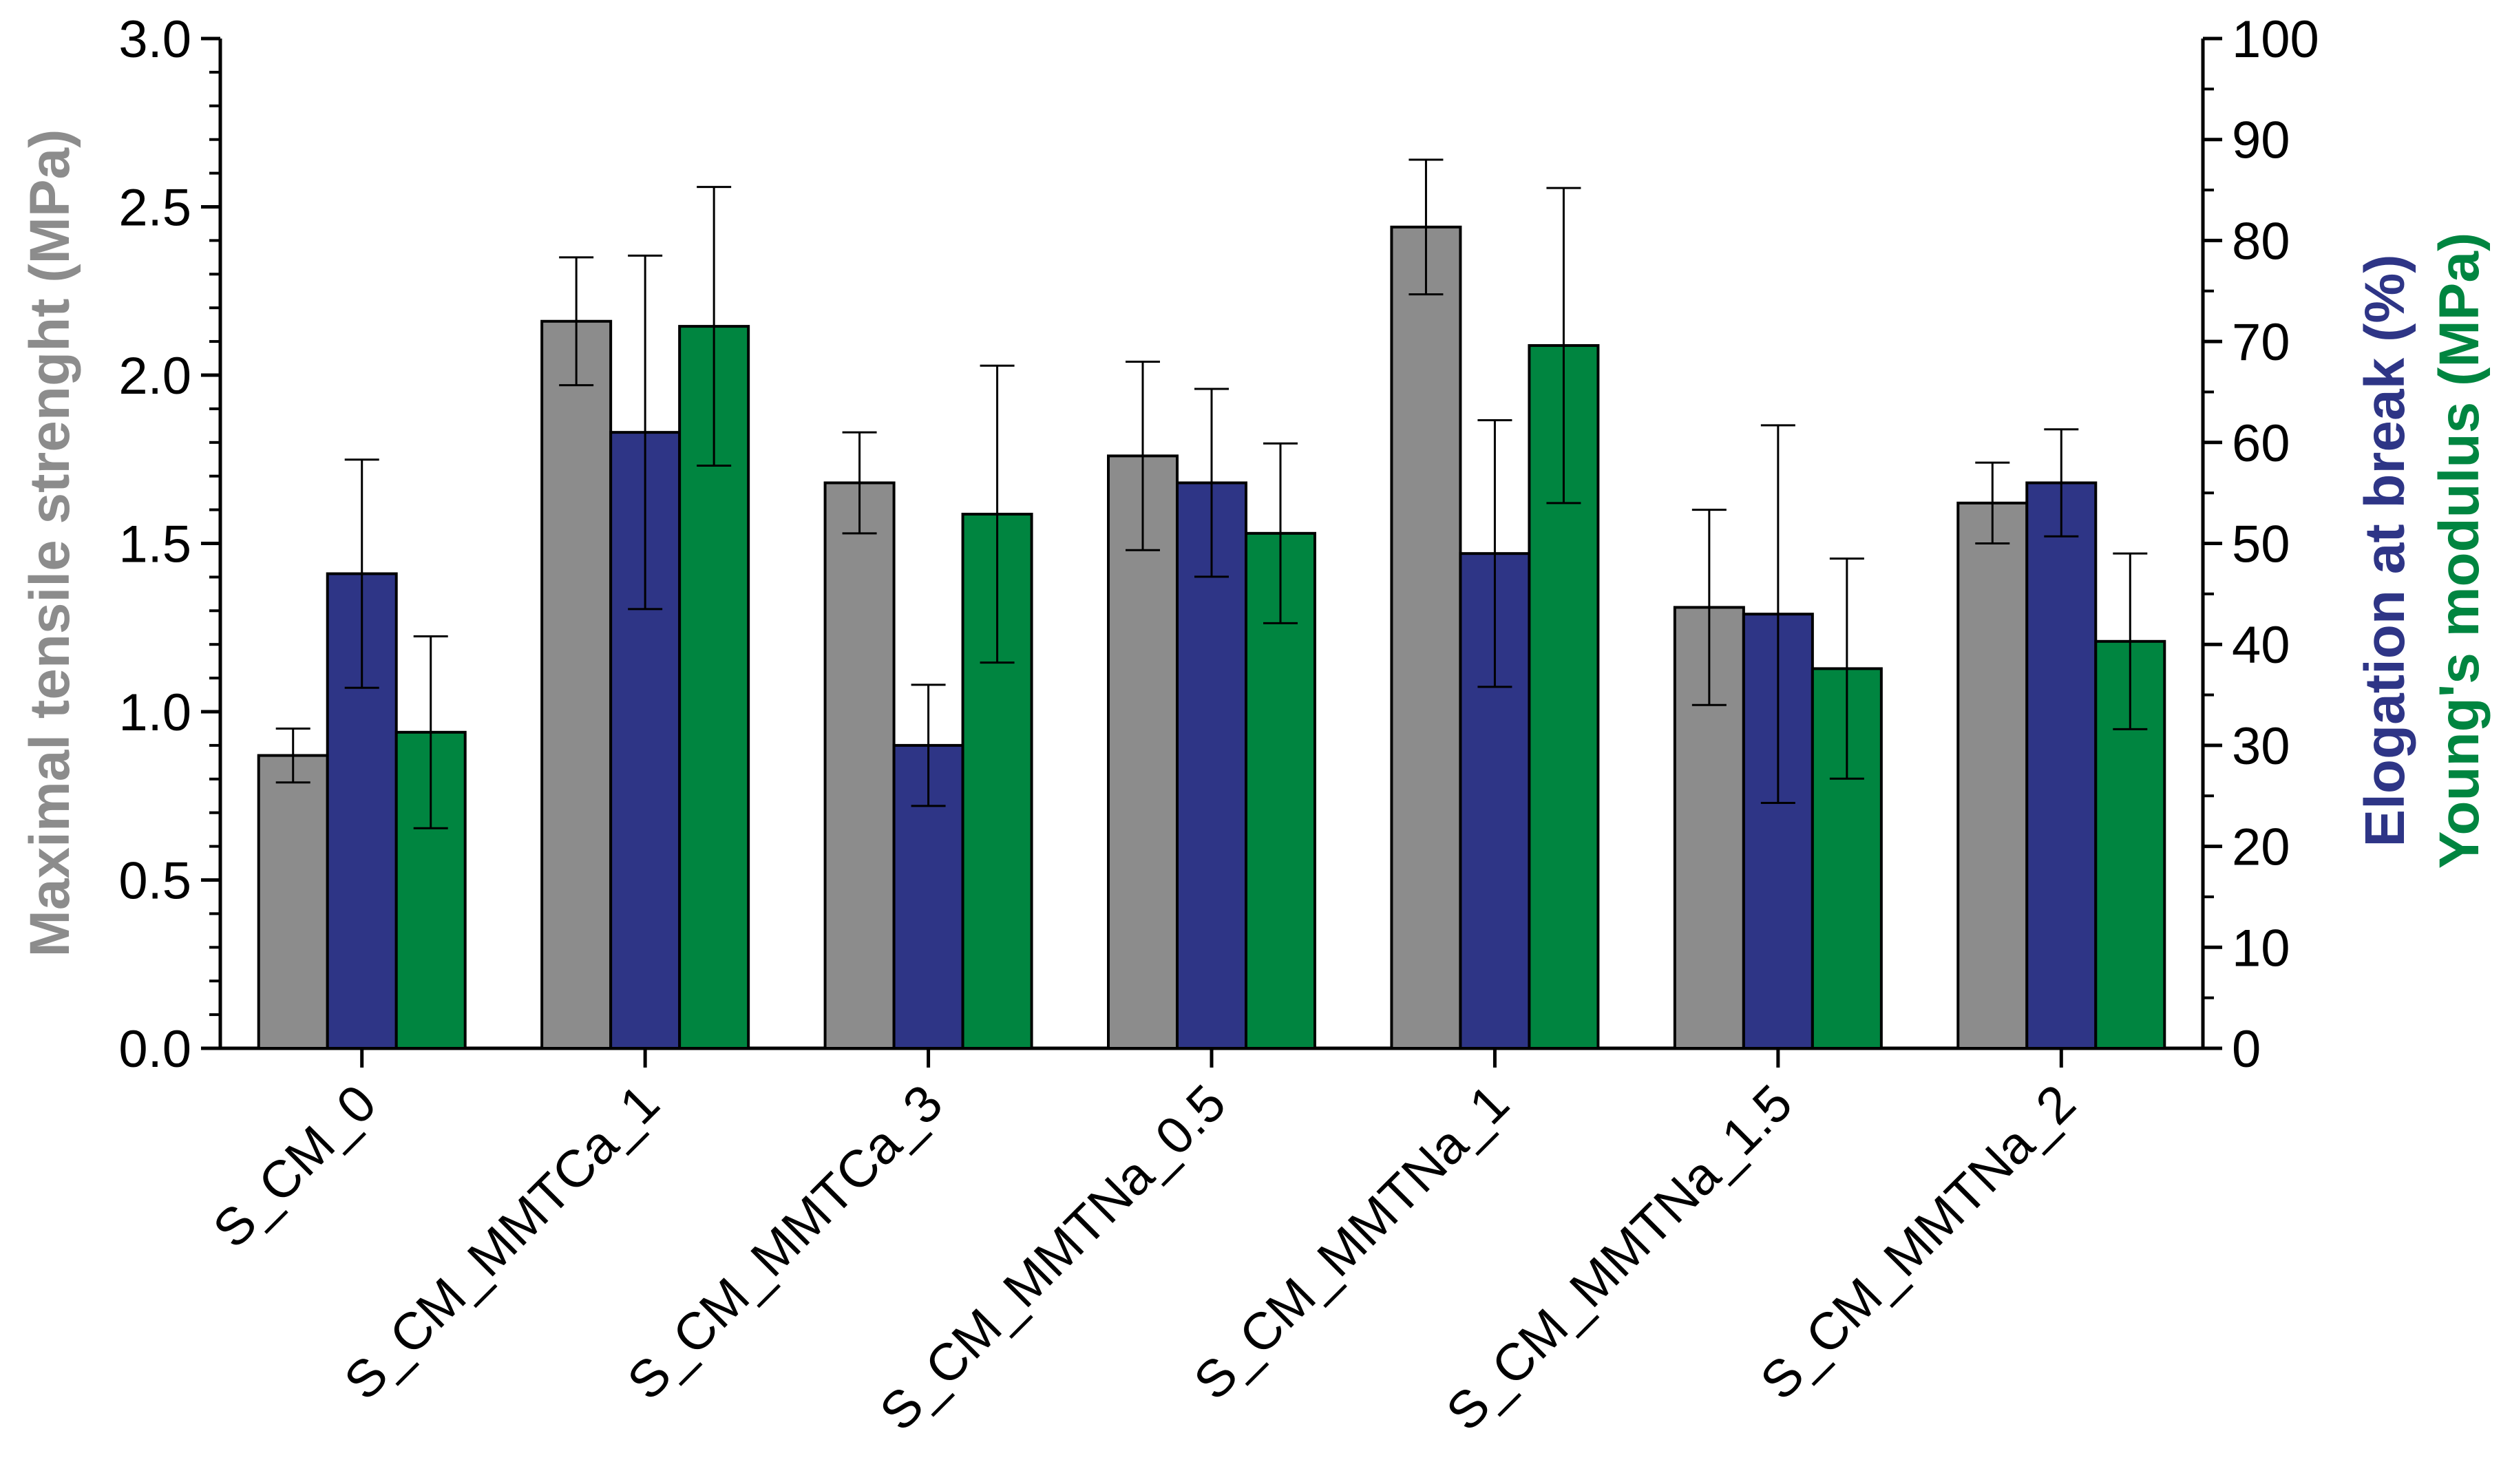  I want to click on left-axis-ticks: 0.0 0.5 1.0 1.5 2.0 2.5 3.0, so click(169, 544).